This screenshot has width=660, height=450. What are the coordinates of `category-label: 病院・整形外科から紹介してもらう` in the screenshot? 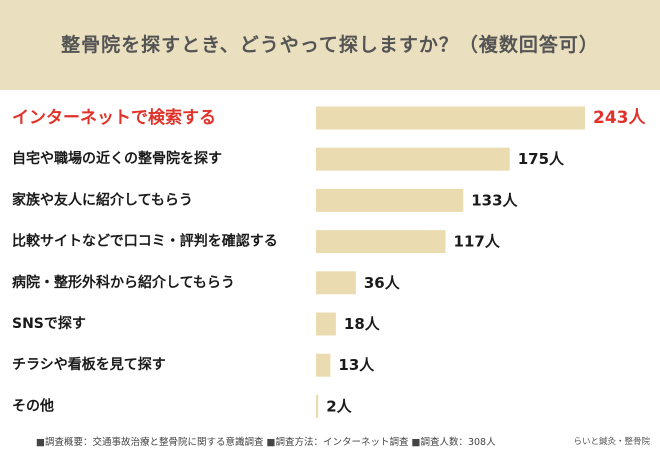 It's located at (123, 282).